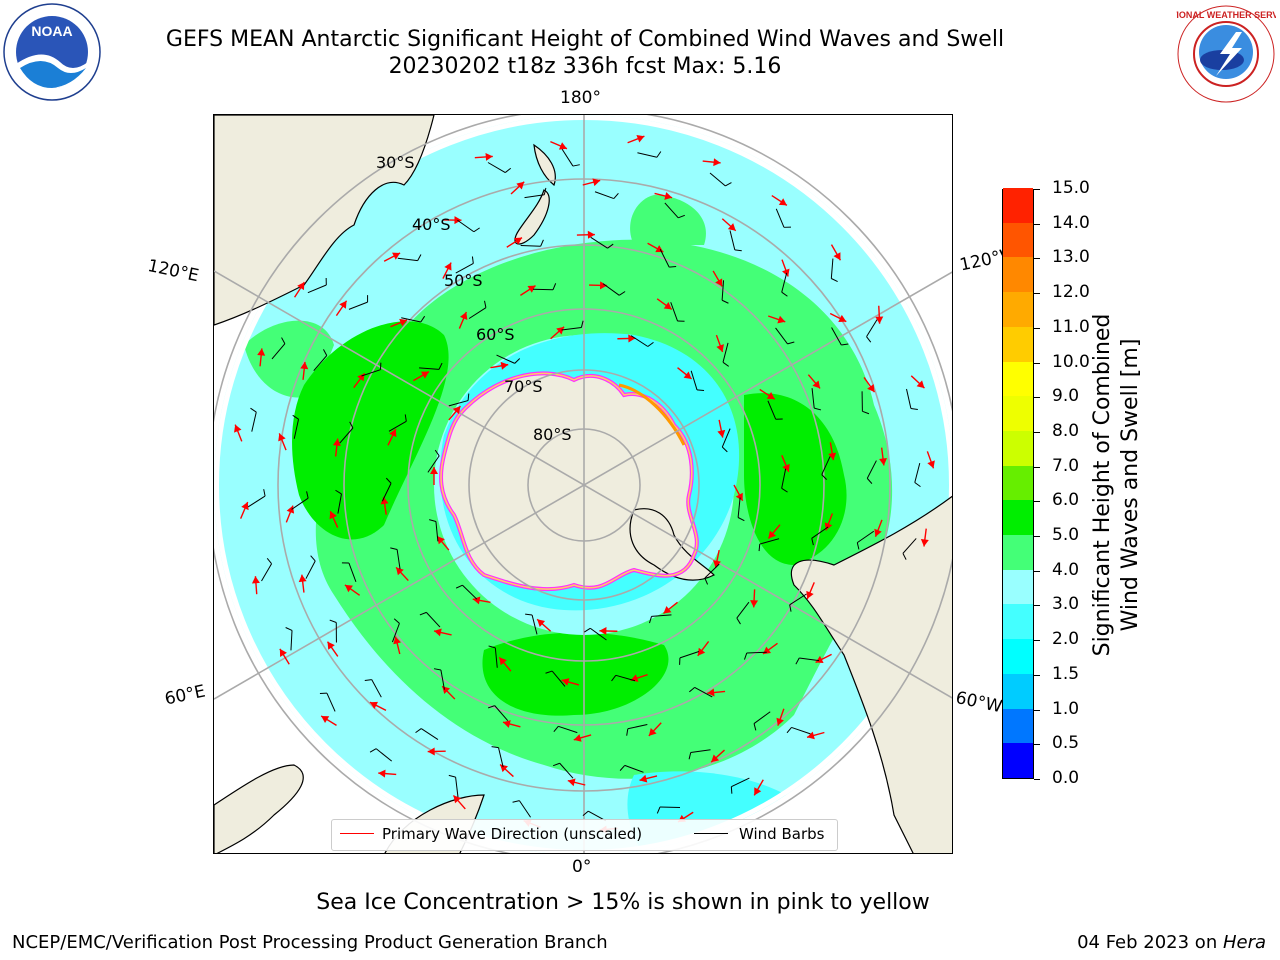 Image resolution: width=1280 pixels, height=960 pixels. I want to click on colorbar-tick-label: 11.0, so click(1071, 326).